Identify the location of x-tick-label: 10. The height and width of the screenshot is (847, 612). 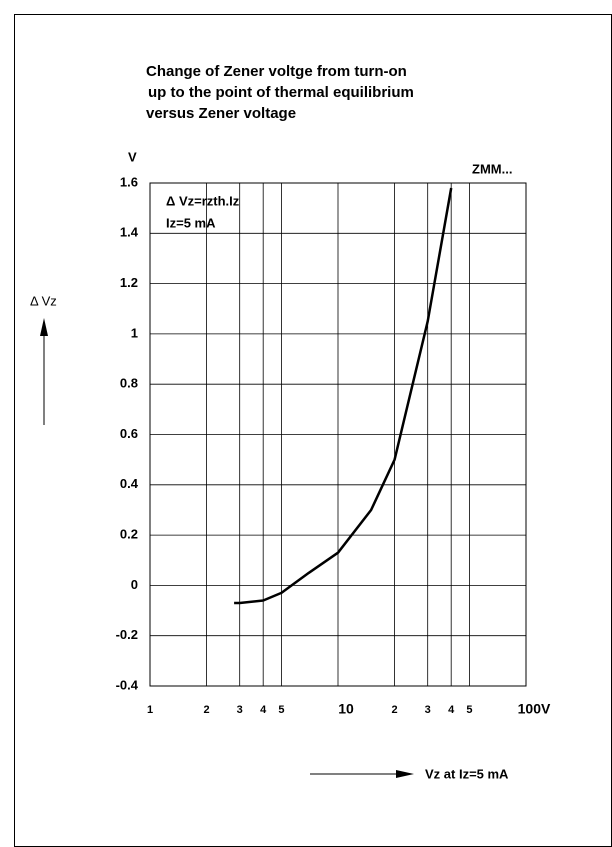
(346, 709).